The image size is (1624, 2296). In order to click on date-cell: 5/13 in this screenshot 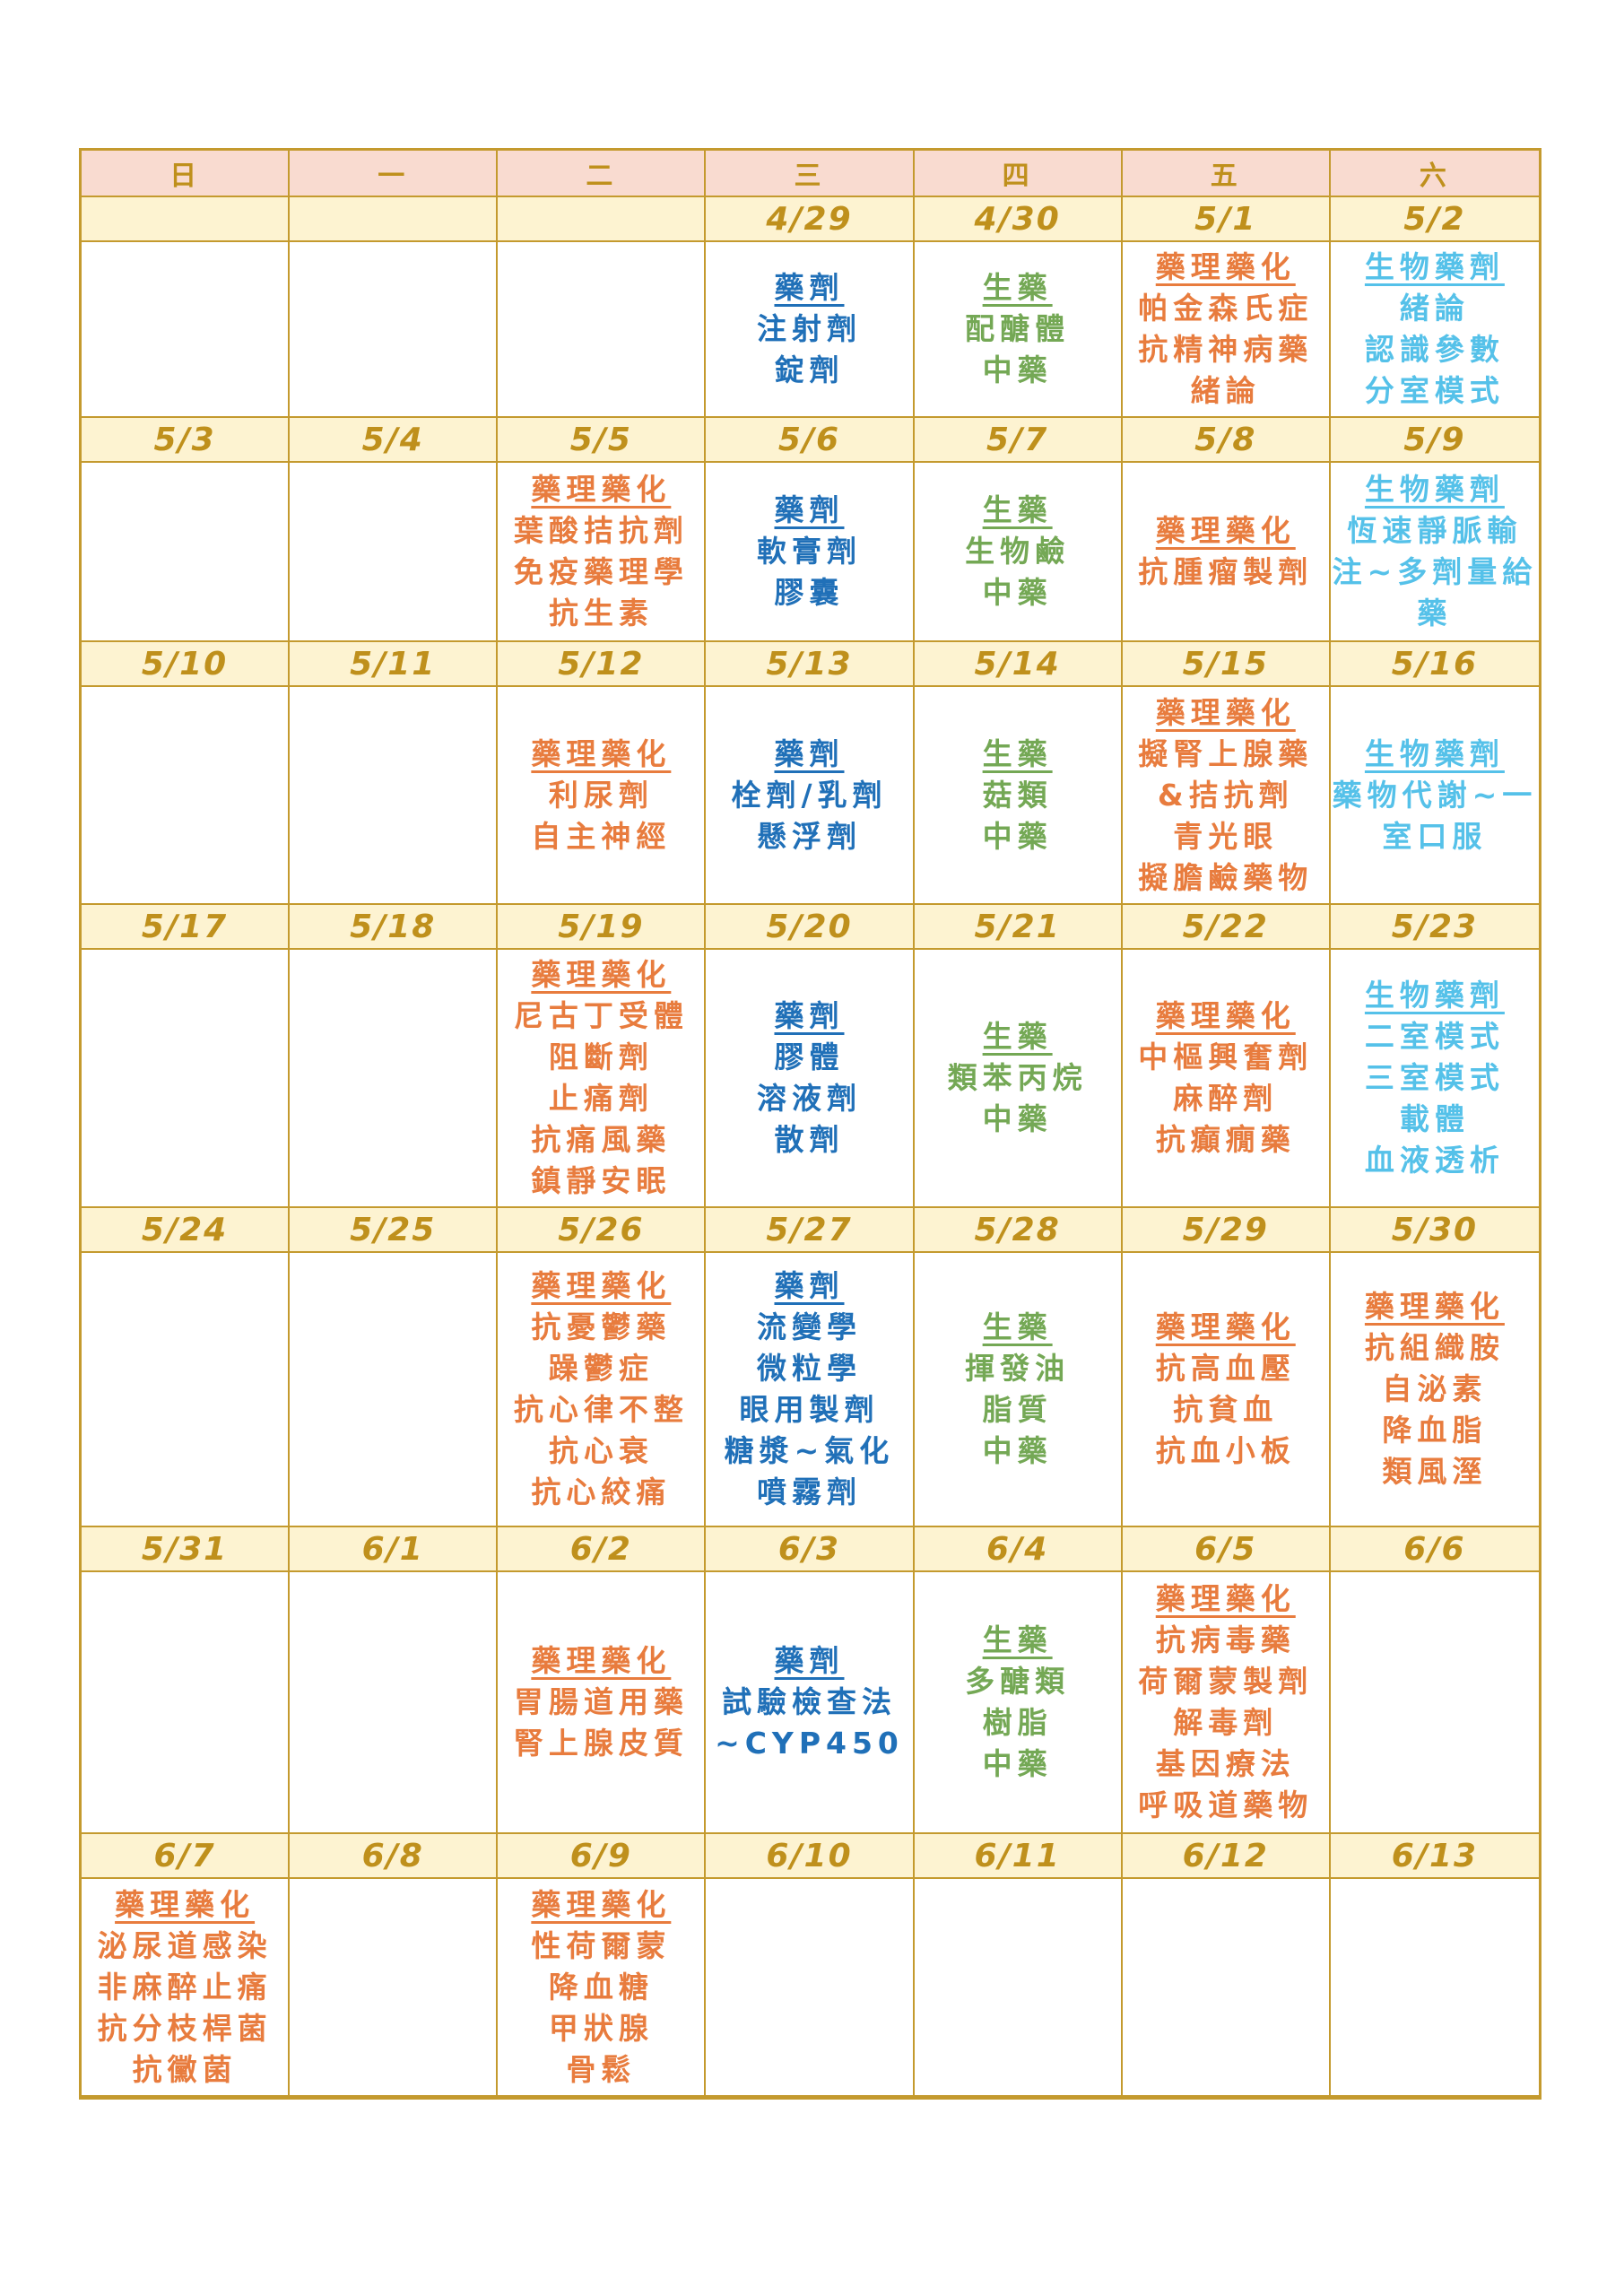, I will do `click(810, 664)`.